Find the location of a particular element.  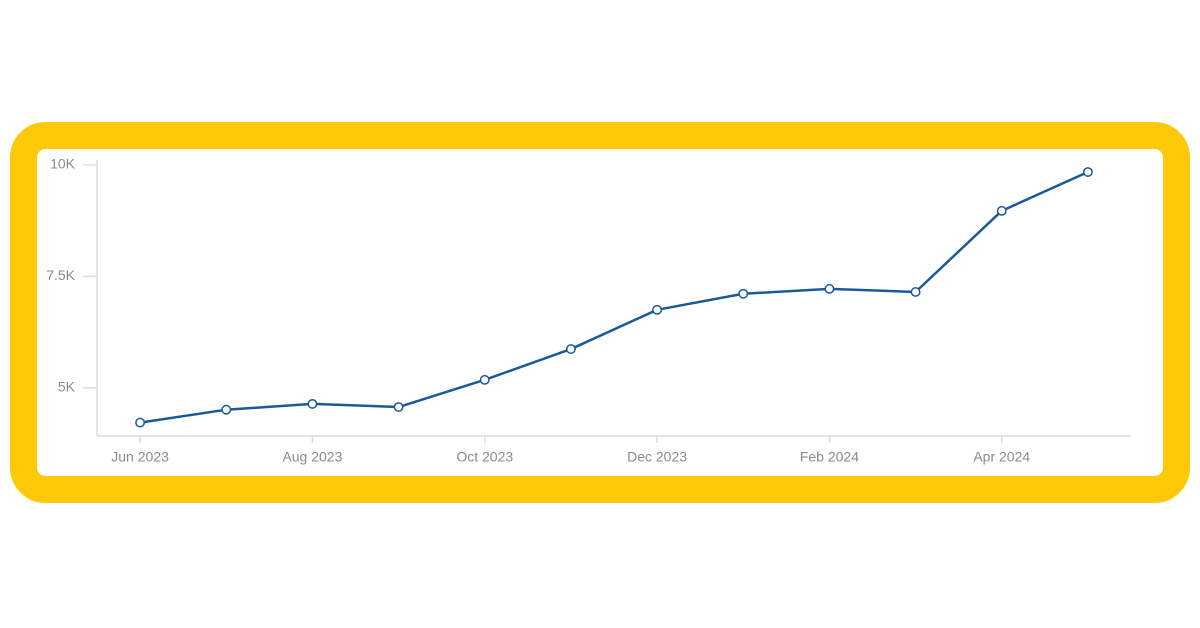

y-tick-label: 10K is located at coordinates (63, 164).